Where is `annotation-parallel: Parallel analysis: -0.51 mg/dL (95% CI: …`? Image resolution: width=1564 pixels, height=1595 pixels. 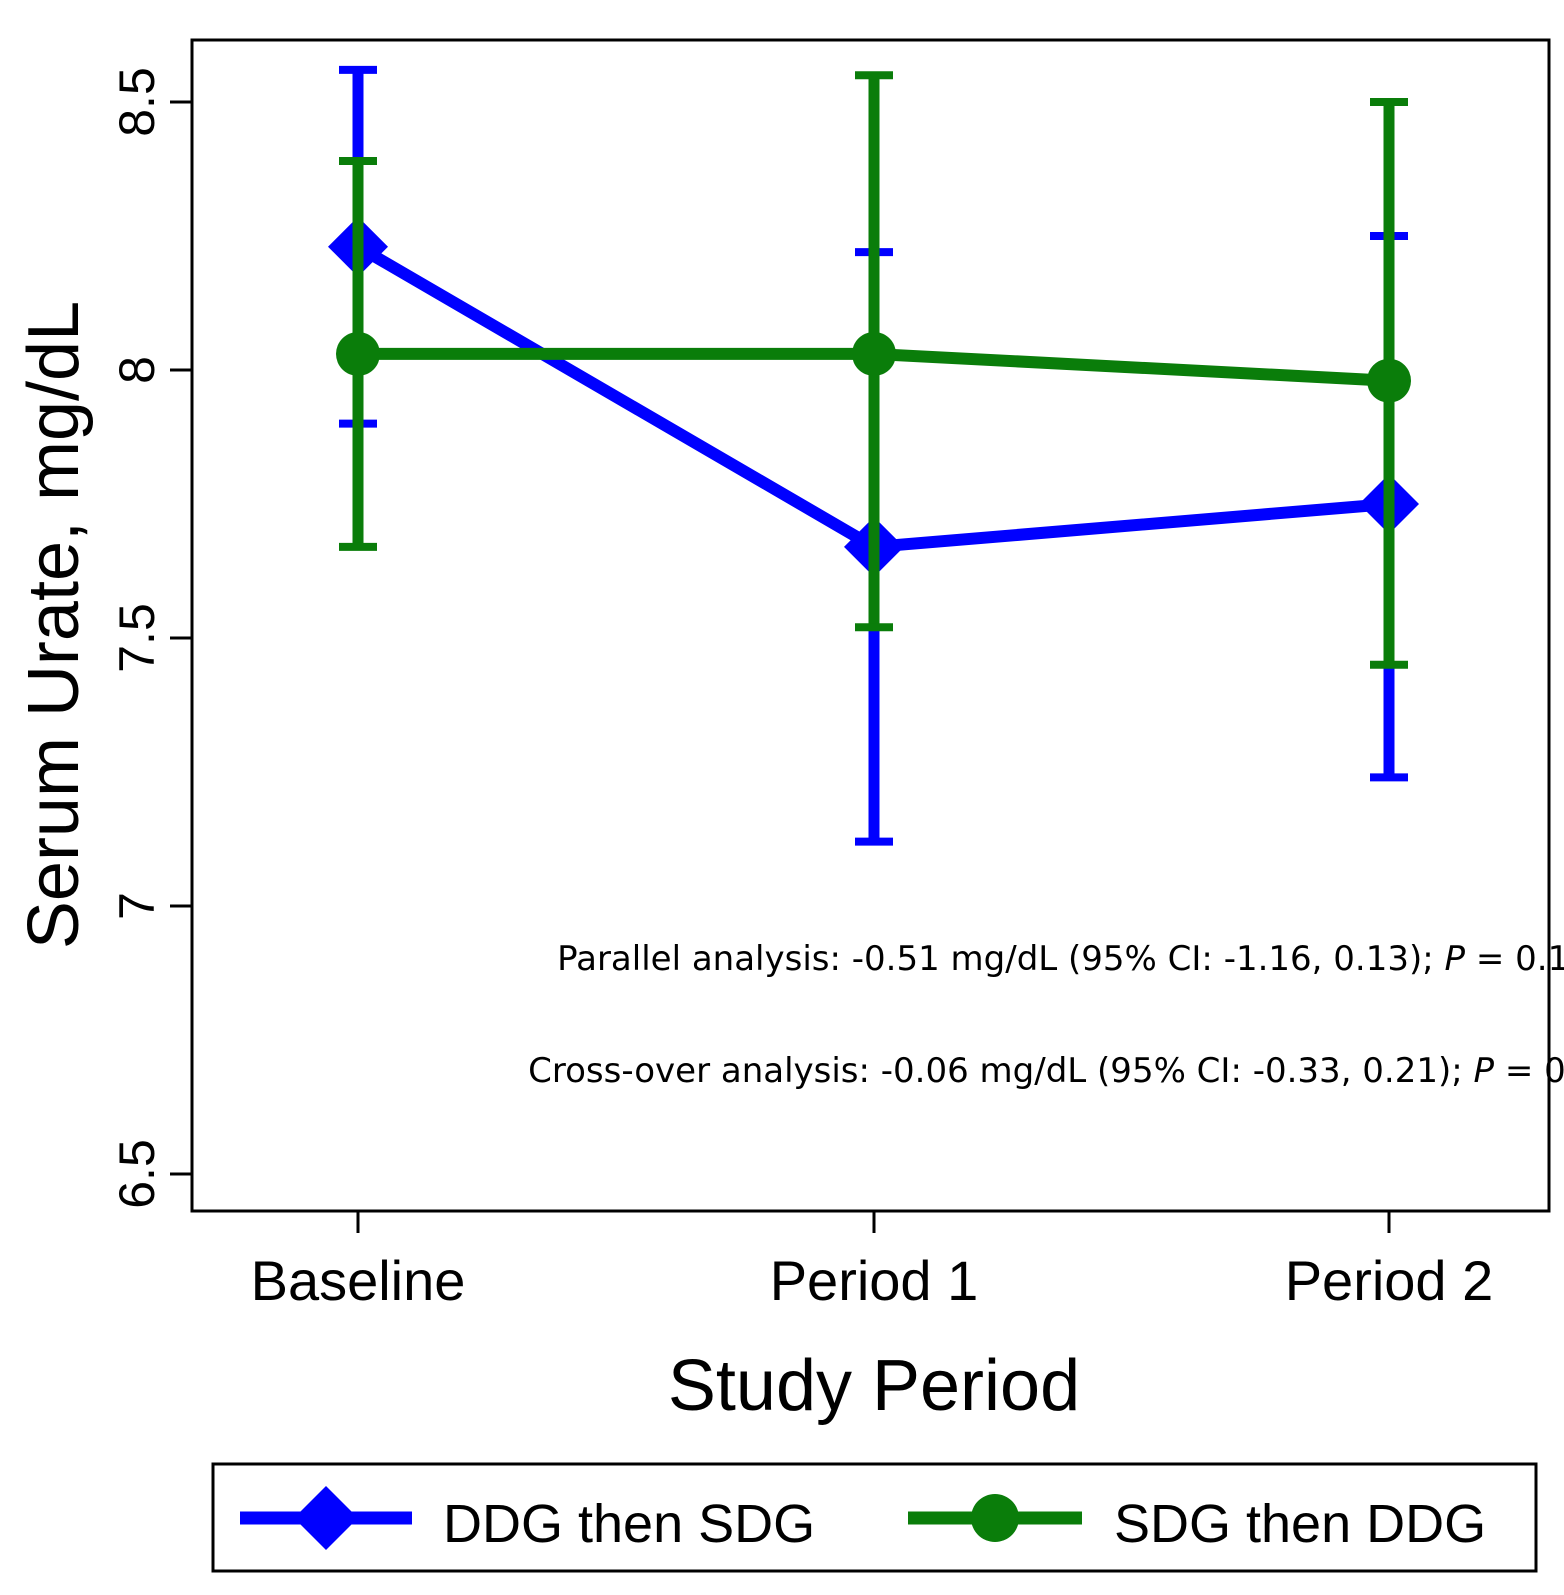 annotation-parallel: Parallel analysis: -0.51 mg/dL (95% CI: … is located at coordinates (1060, 959).